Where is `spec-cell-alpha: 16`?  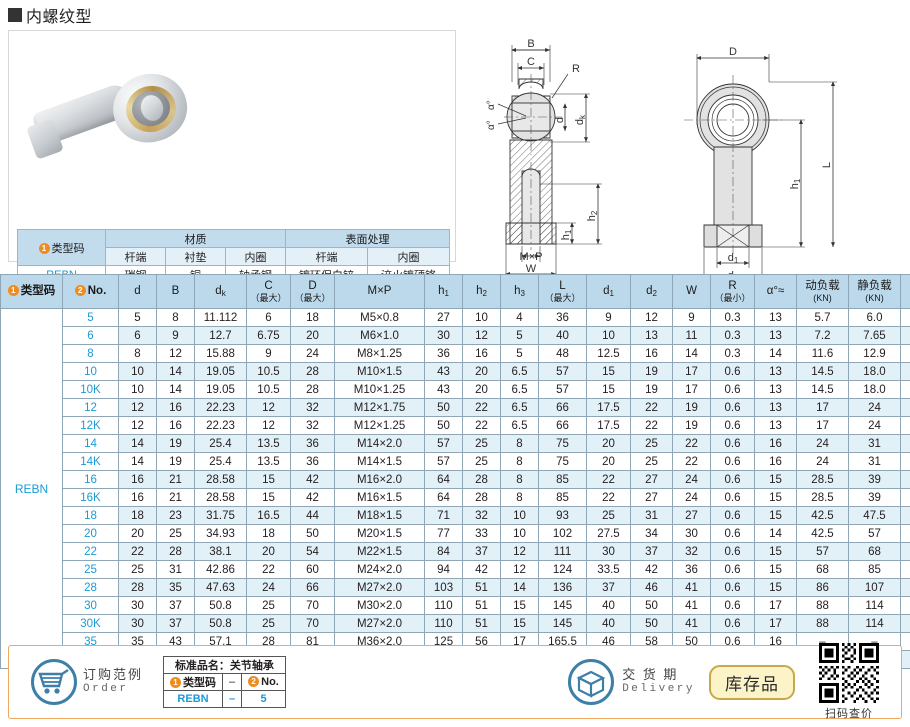 spec-cell-alpha: 16 is located at coordinates (775, 443).